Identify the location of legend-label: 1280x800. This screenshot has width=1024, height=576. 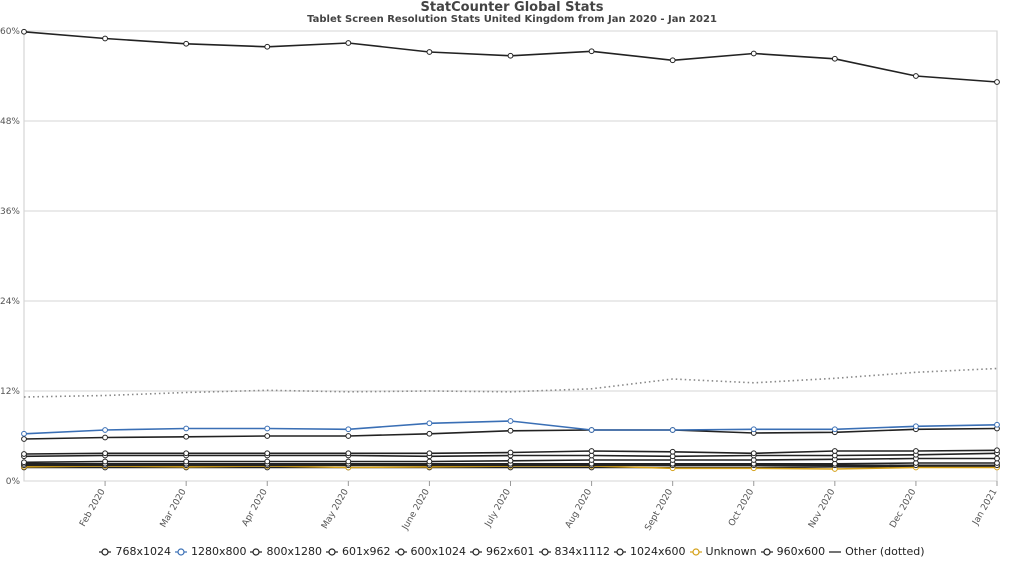
(218, 551).